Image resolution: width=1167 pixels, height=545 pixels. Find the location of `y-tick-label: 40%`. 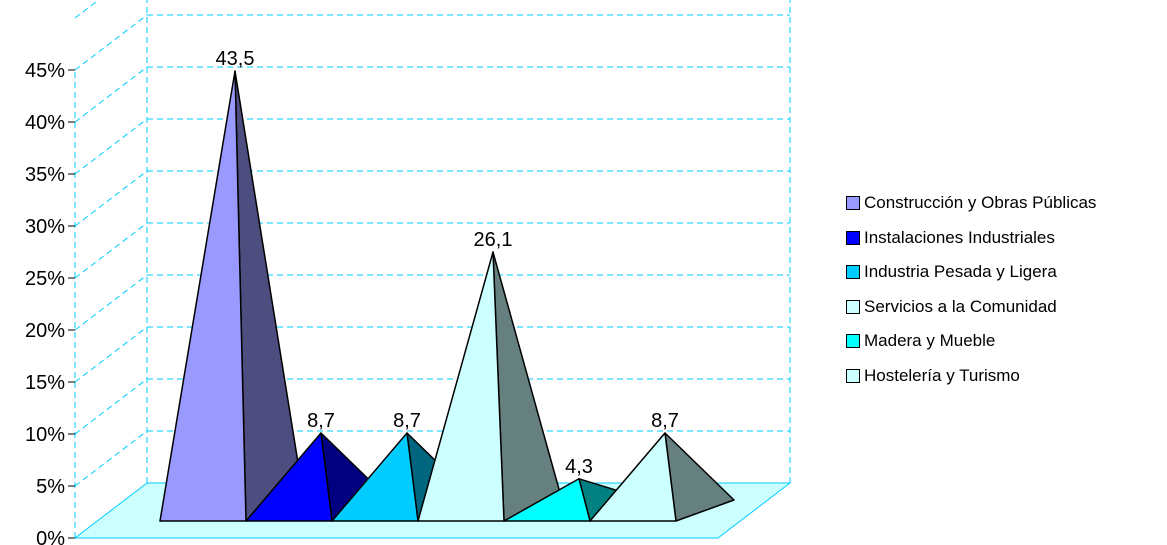

y-tick-label: 40% is located at coordinates (45, 123).